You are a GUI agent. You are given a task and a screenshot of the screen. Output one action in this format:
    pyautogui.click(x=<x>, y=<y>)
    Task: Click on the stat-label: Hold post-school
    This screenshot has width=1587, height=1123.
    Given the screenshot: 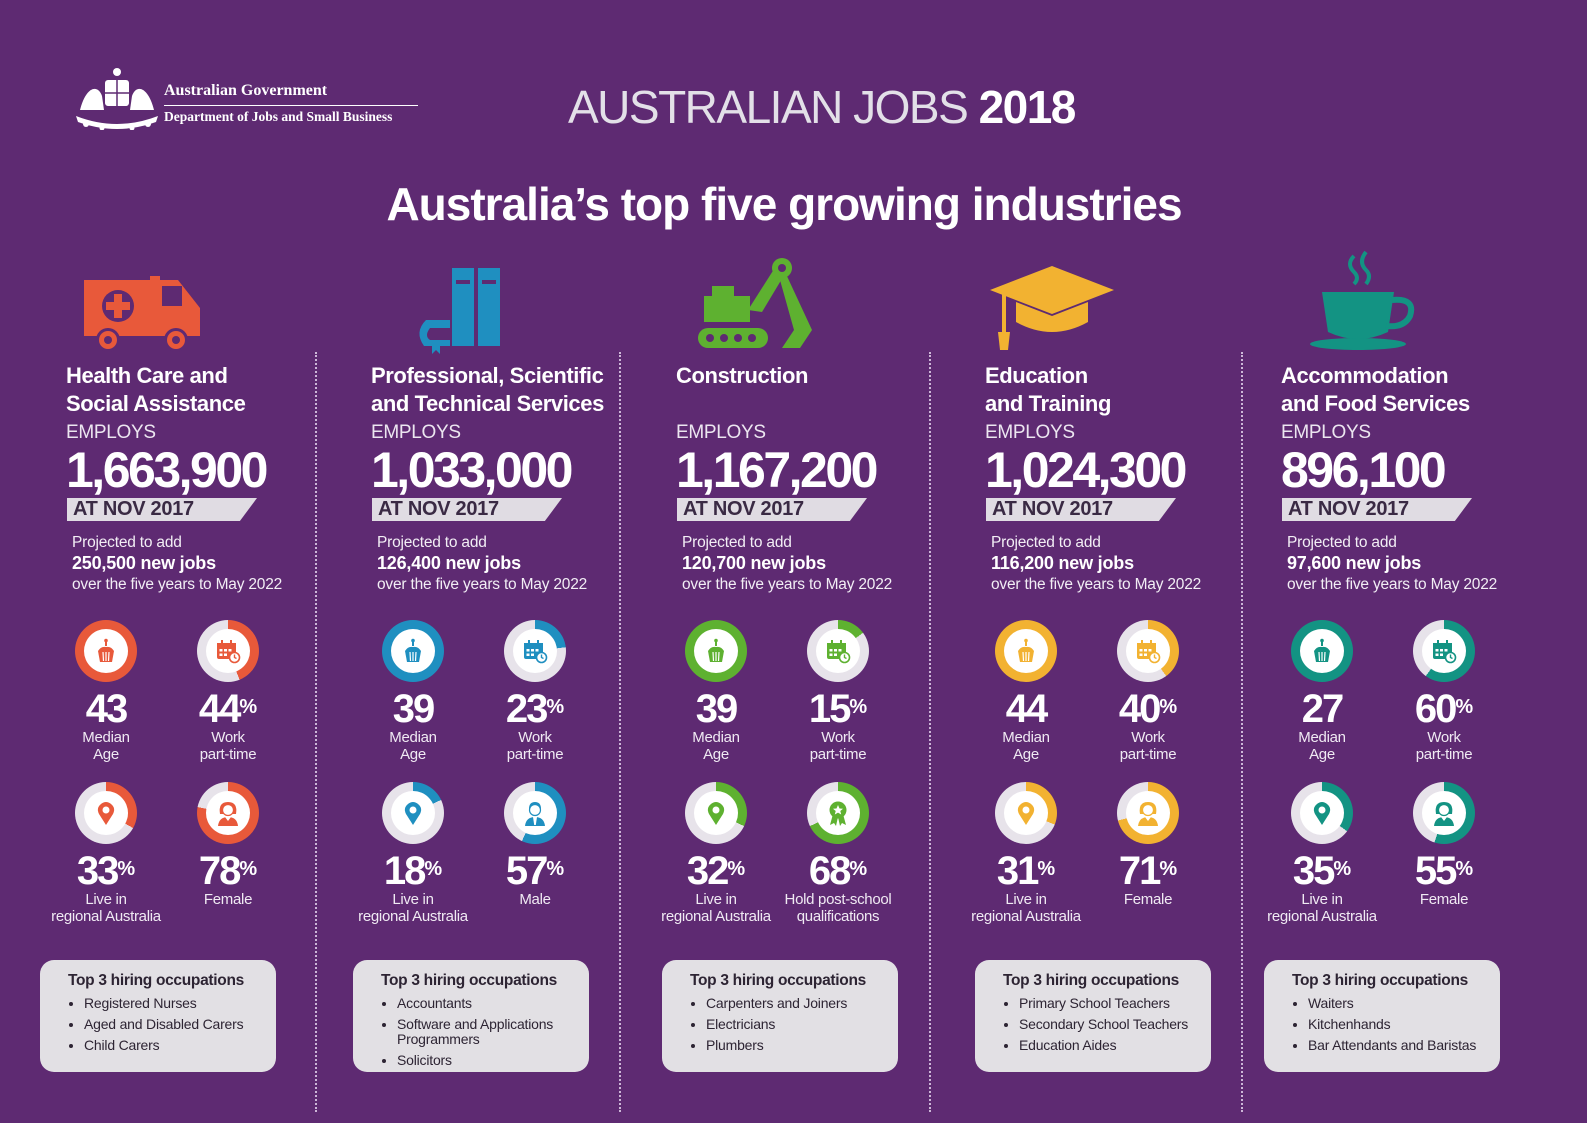 What is the action you would take?
    pyautogui.click(x=838, y=899)
    